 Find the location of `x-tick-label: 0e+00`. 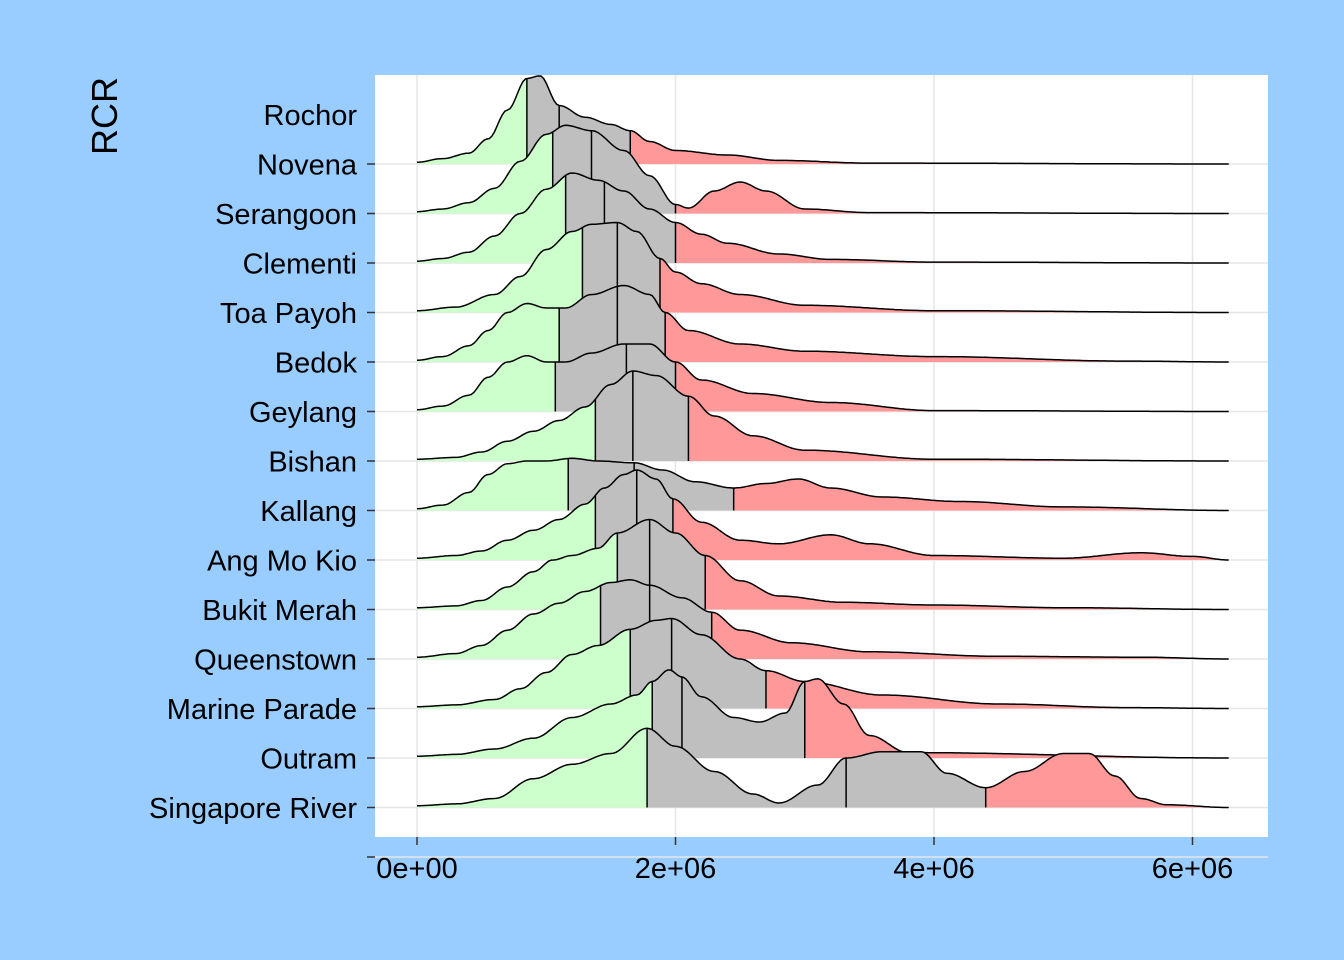

x-tick-label: 0e+00 is located at coordinates (416, 869).